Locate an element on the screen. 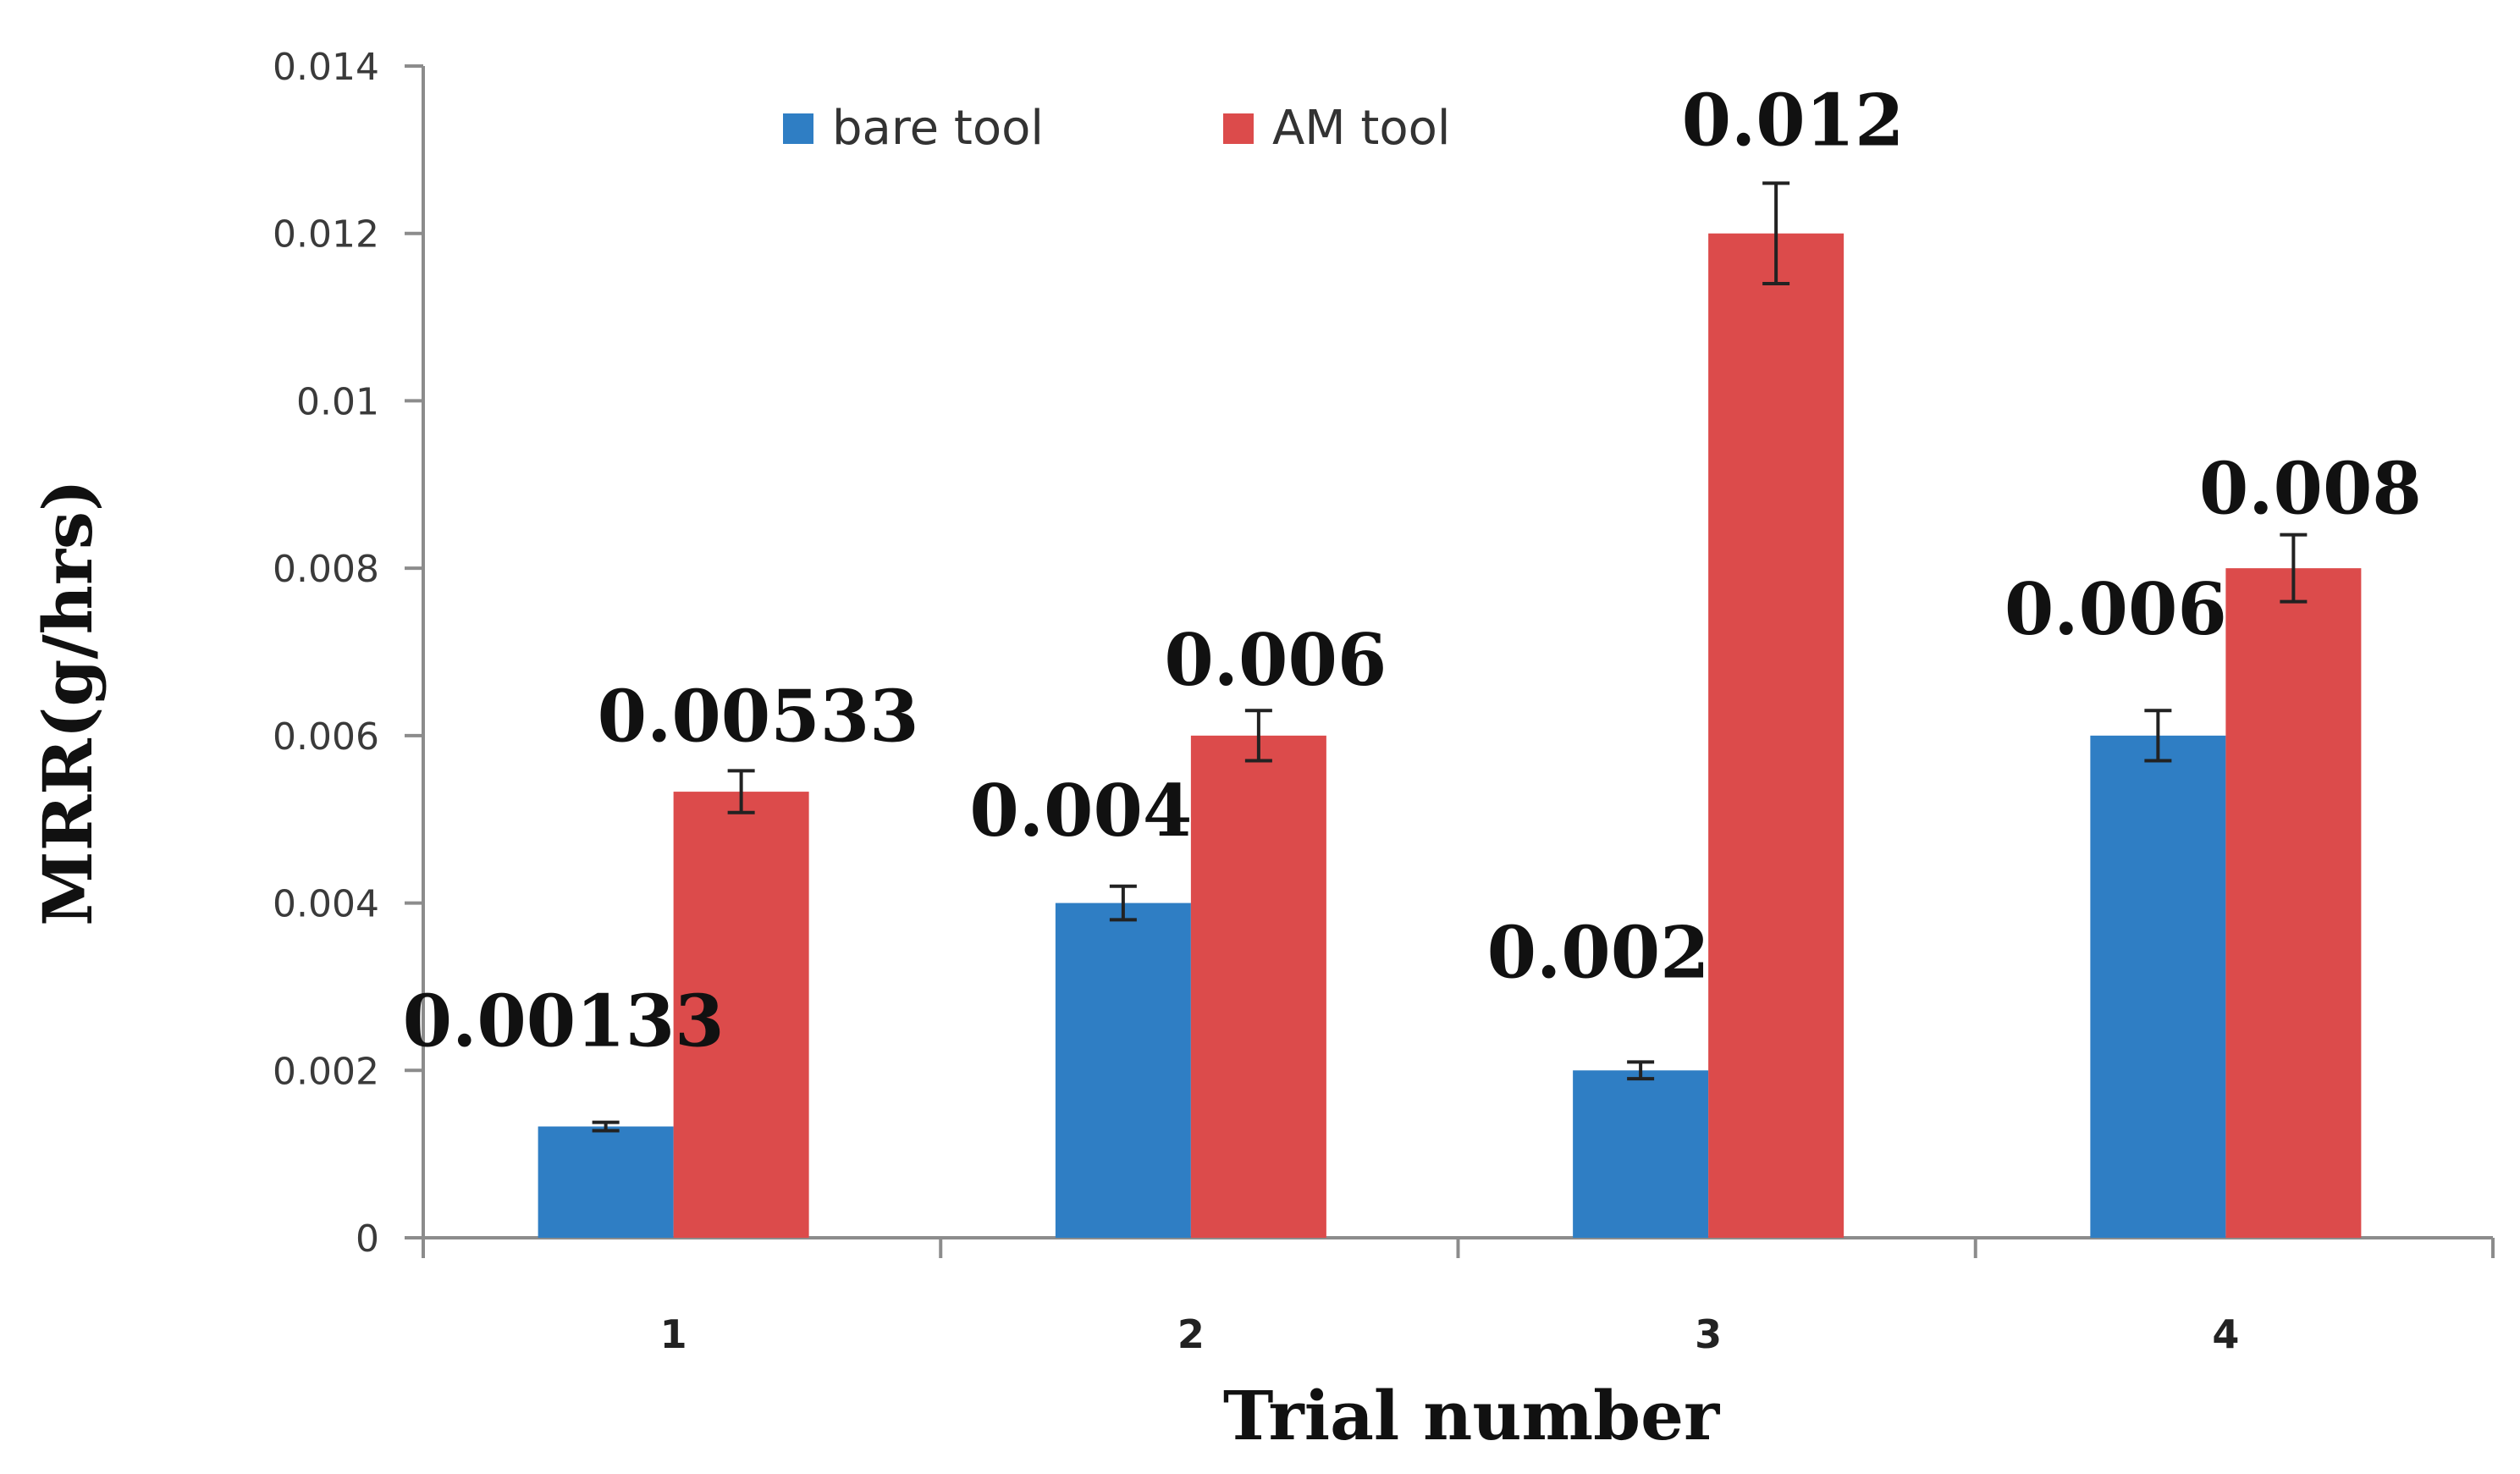 This screenshot has width=2520, height=1474. x-axis-title: Trial number is located at coordinates (1471, 1415).